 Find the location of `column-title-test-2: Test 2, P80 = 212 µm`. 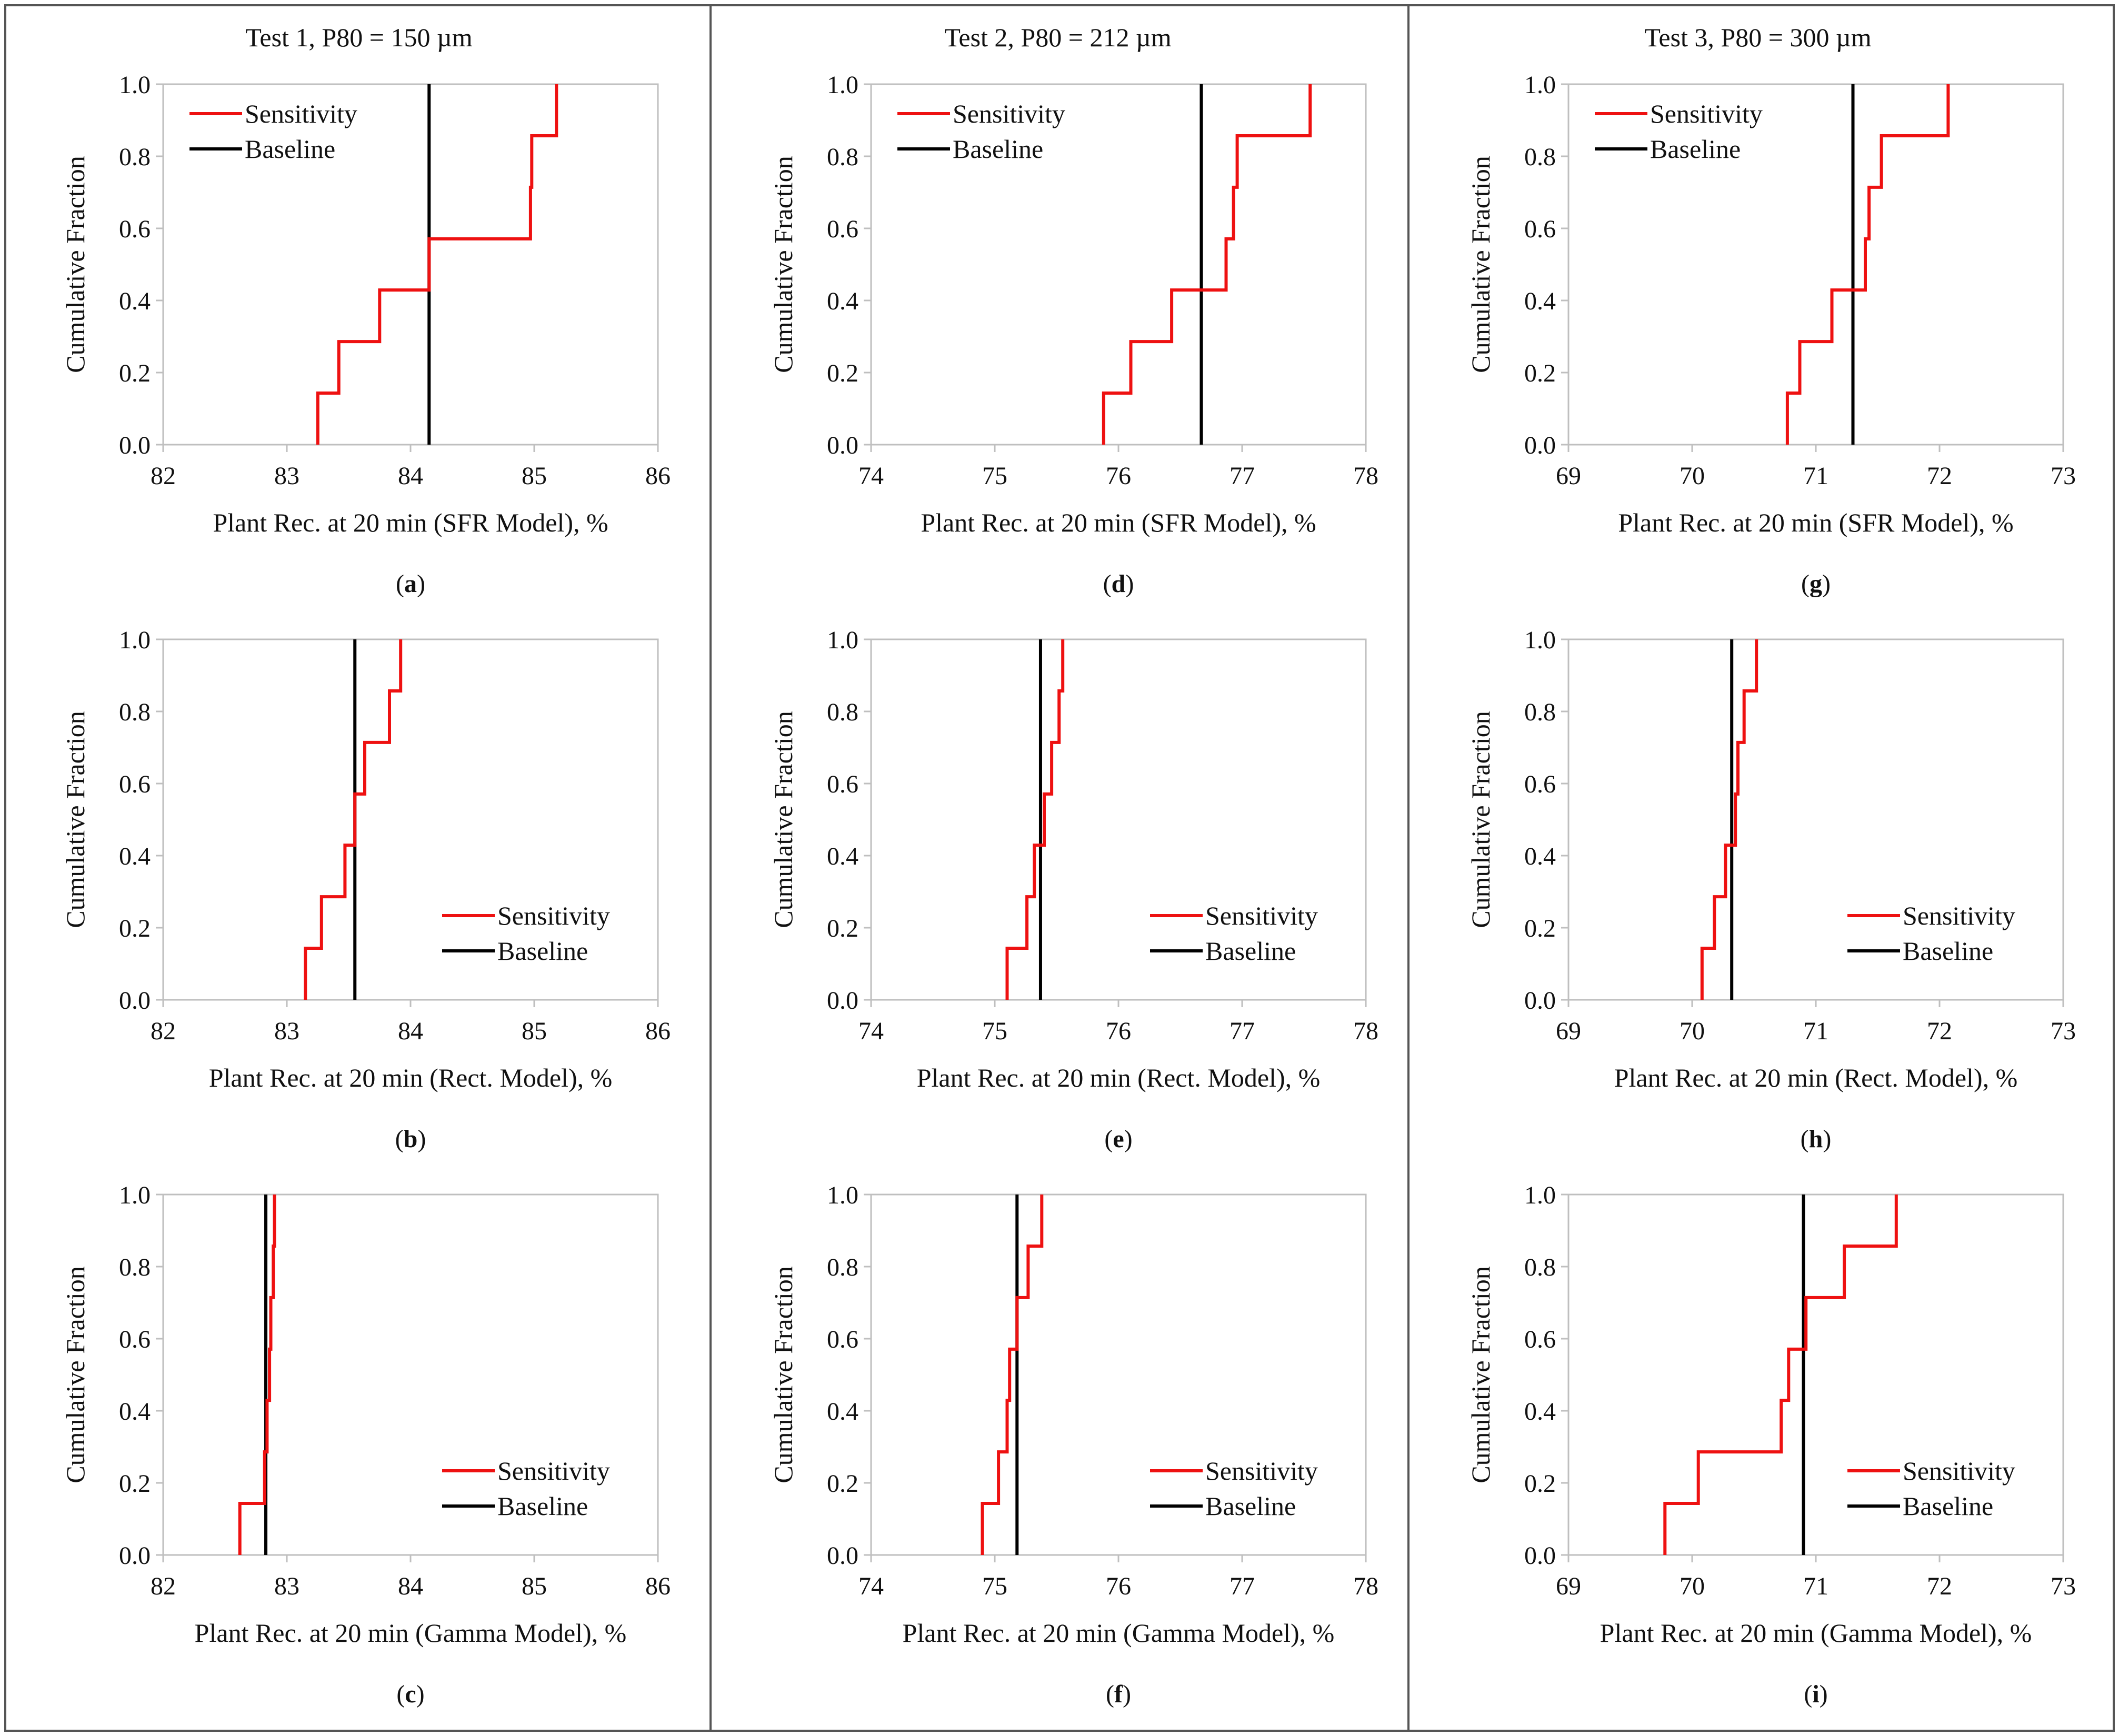

column-title-test-2: Test 2, P80 = 212 µm is located at coordinates (1058, 37).